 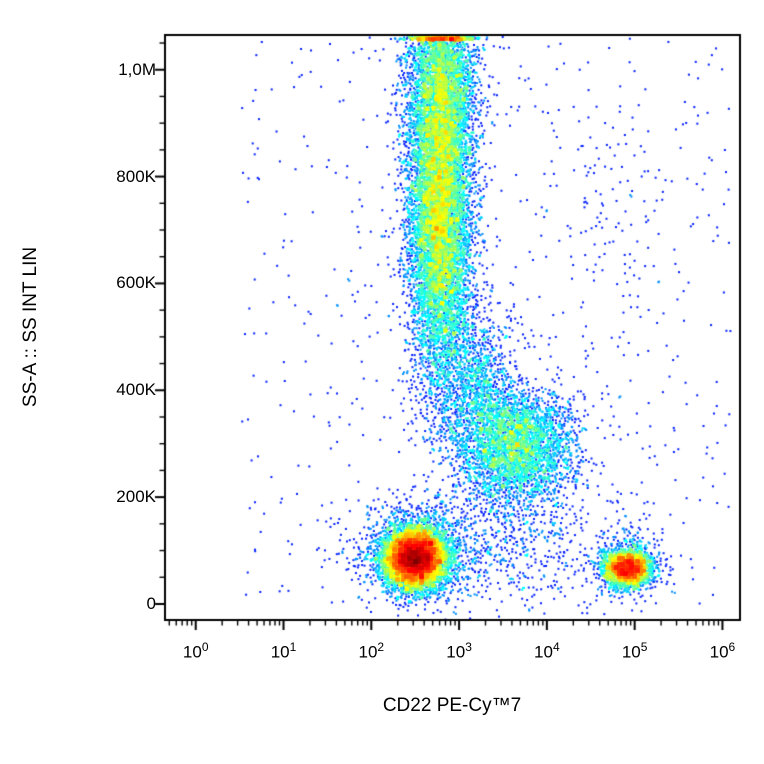 What do you see at coordinates (136, 497) in the screenshot?
I see `y-tick-label: 200K` at bounding box center [136, 497].